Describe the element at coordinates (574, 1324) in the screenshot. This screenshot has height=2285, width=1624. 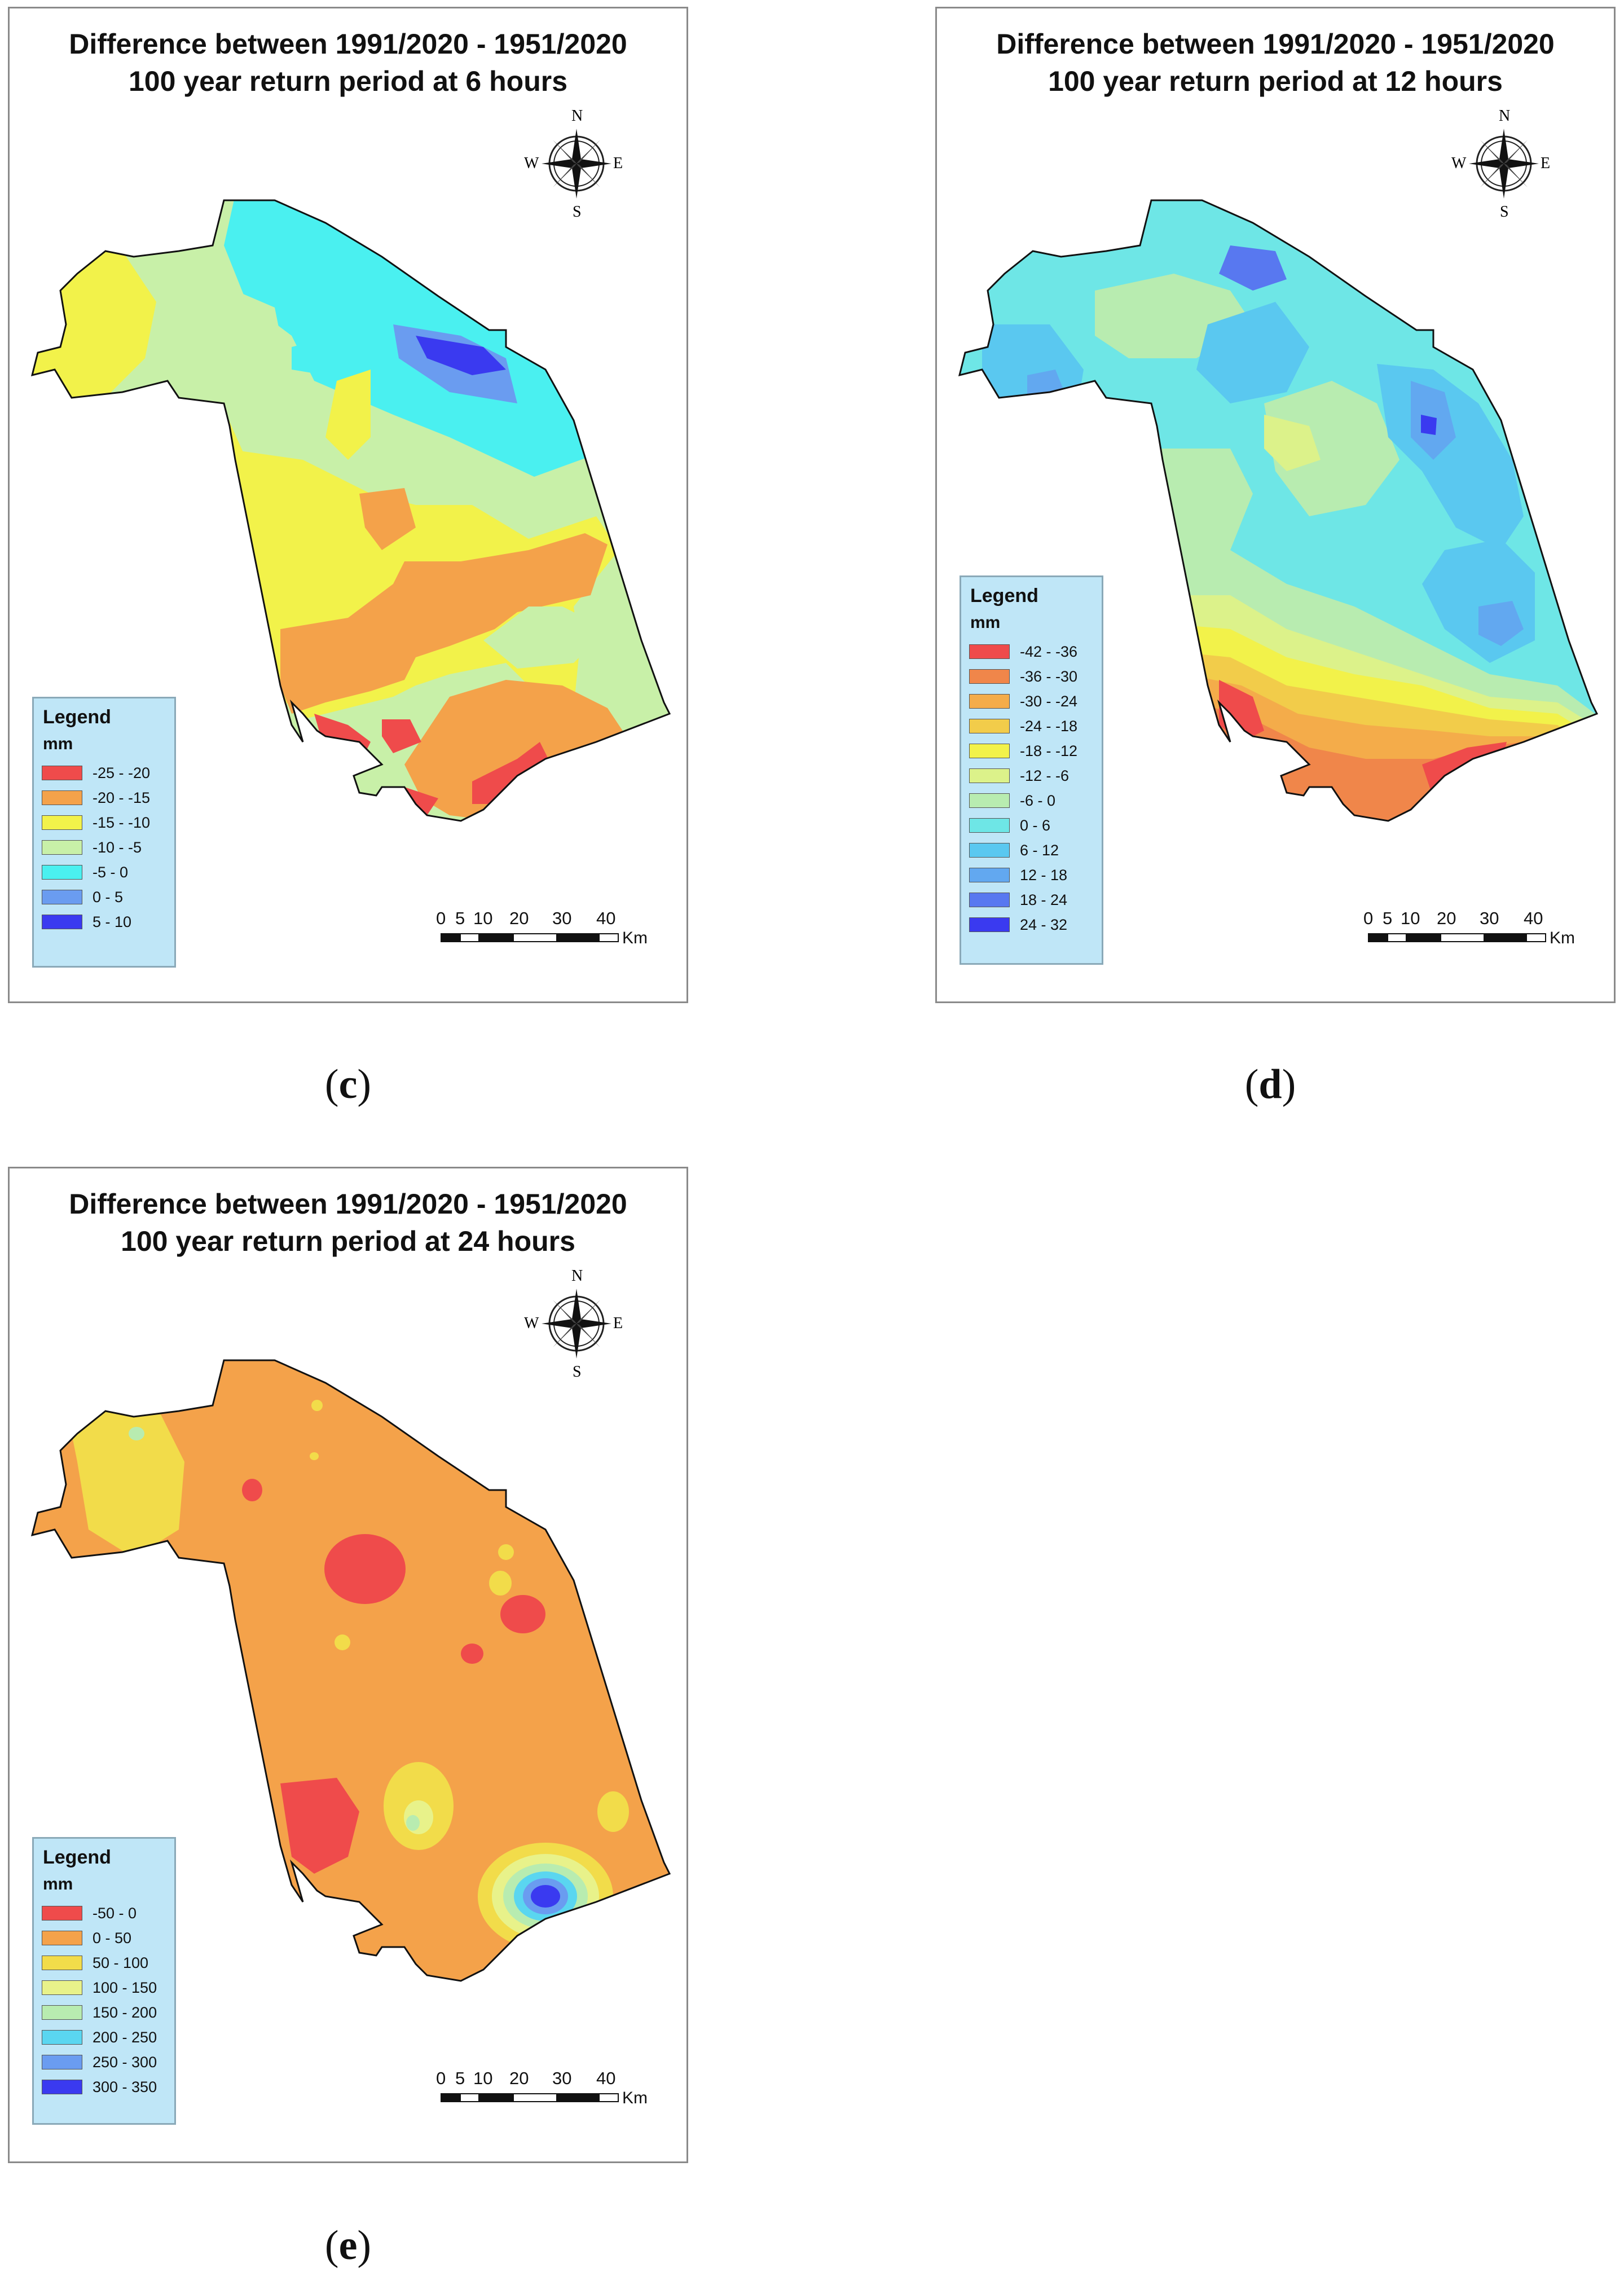
I see `compass-rose: N S W E` at that location.